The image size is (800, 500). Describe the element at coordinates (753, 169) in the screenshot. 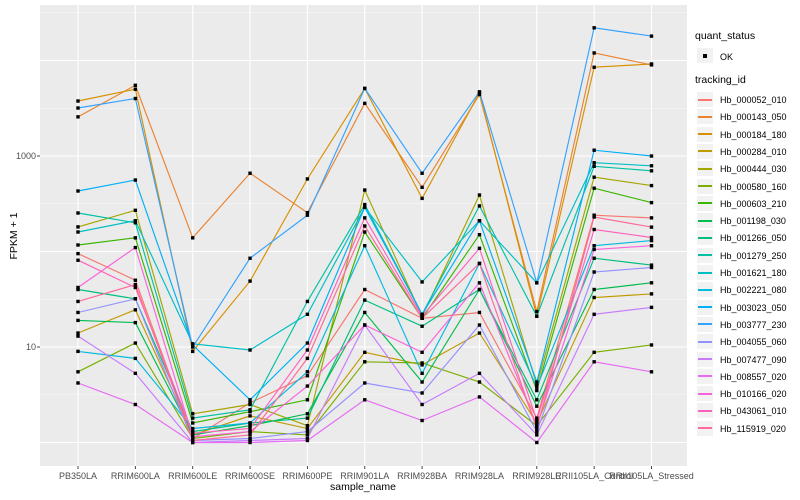

I see `legend-label-Hb_000444_030: Hb_000444_030` at that location.